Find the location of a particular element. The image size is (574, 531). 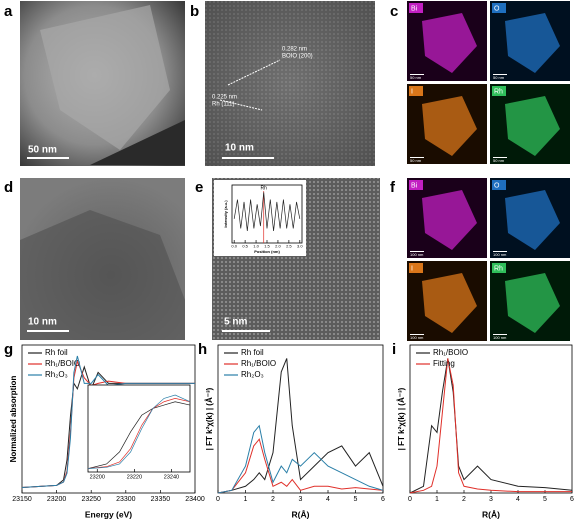

x-tick-label: 6 is located at coordinates (572, 499).